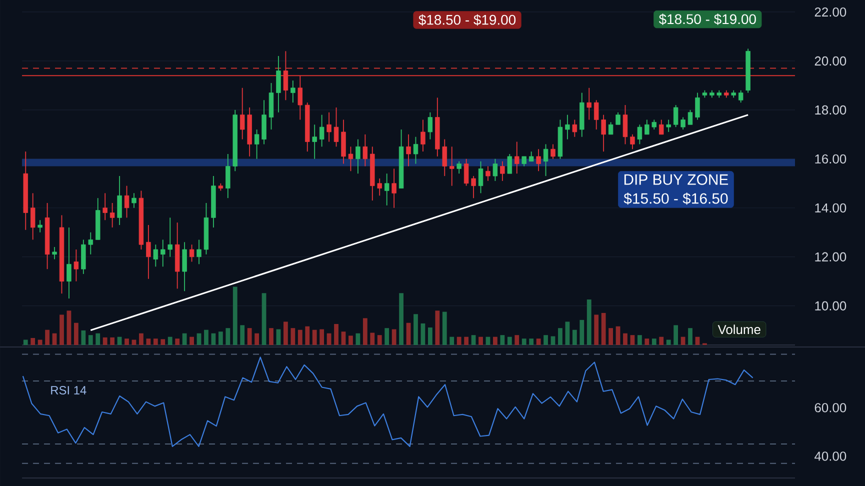 This screenshot has height=486, width=865. I want to click on y-tick-label: 16.00, so click(830, 159).